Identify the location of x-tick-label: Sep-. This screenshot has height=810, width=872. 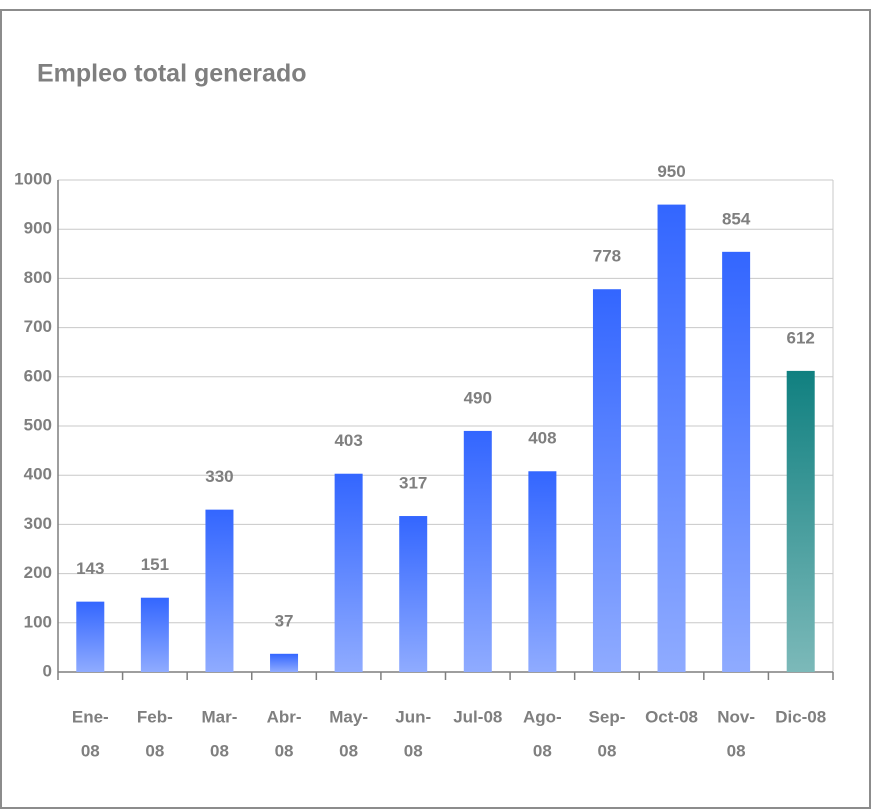
(607, 716).